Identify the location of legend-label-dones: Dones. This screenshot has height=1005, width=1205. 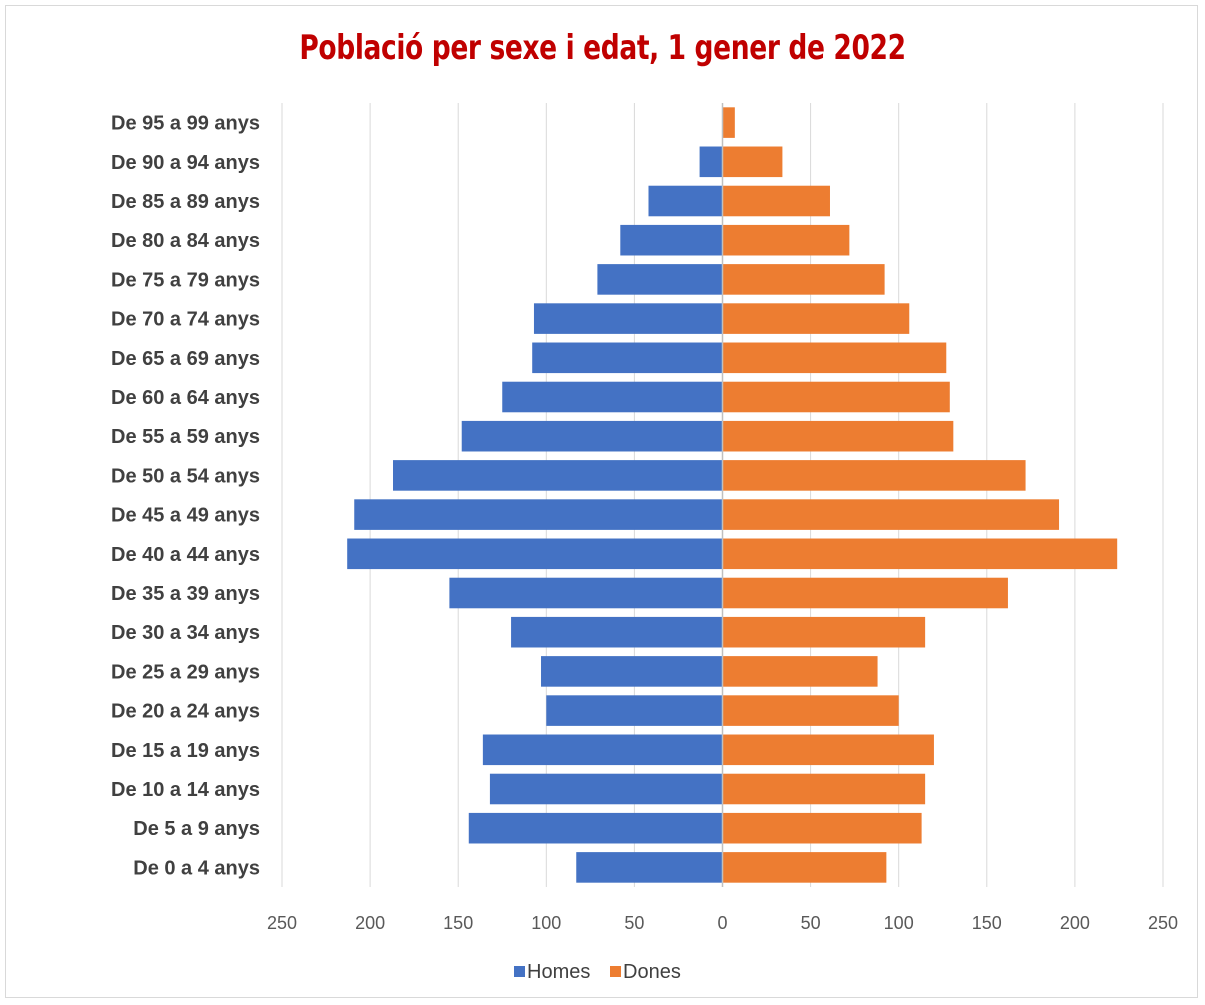
(652, 972).